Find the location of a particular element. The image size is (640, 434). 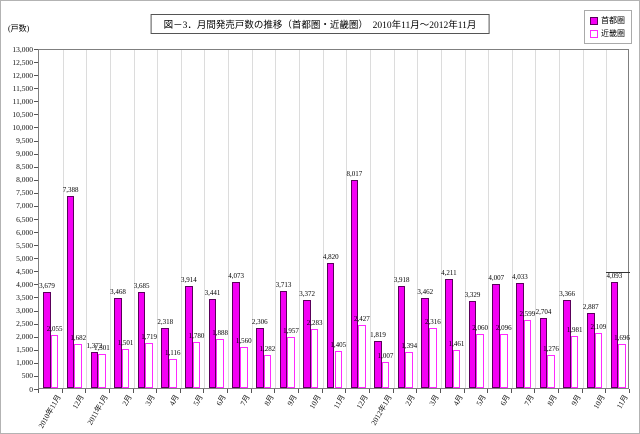

bar-首都圏-2月 is located at coordinates (118, 343).